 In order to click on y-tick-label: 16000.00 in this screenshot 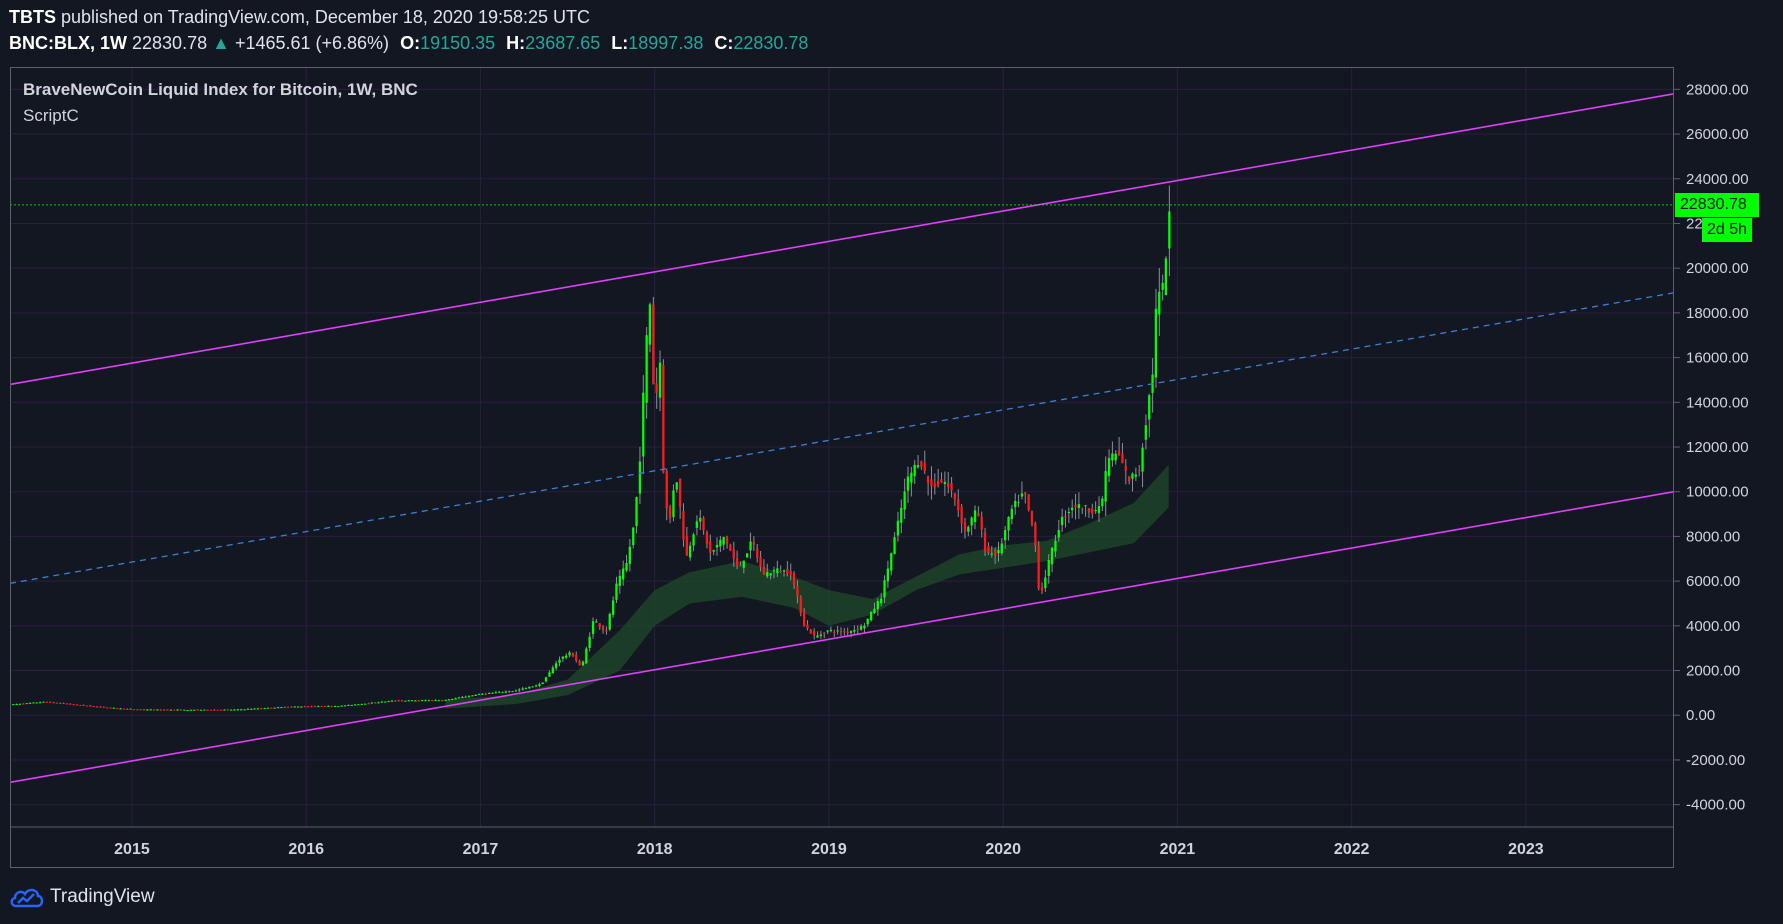, I will do `click(1717, 358)`.